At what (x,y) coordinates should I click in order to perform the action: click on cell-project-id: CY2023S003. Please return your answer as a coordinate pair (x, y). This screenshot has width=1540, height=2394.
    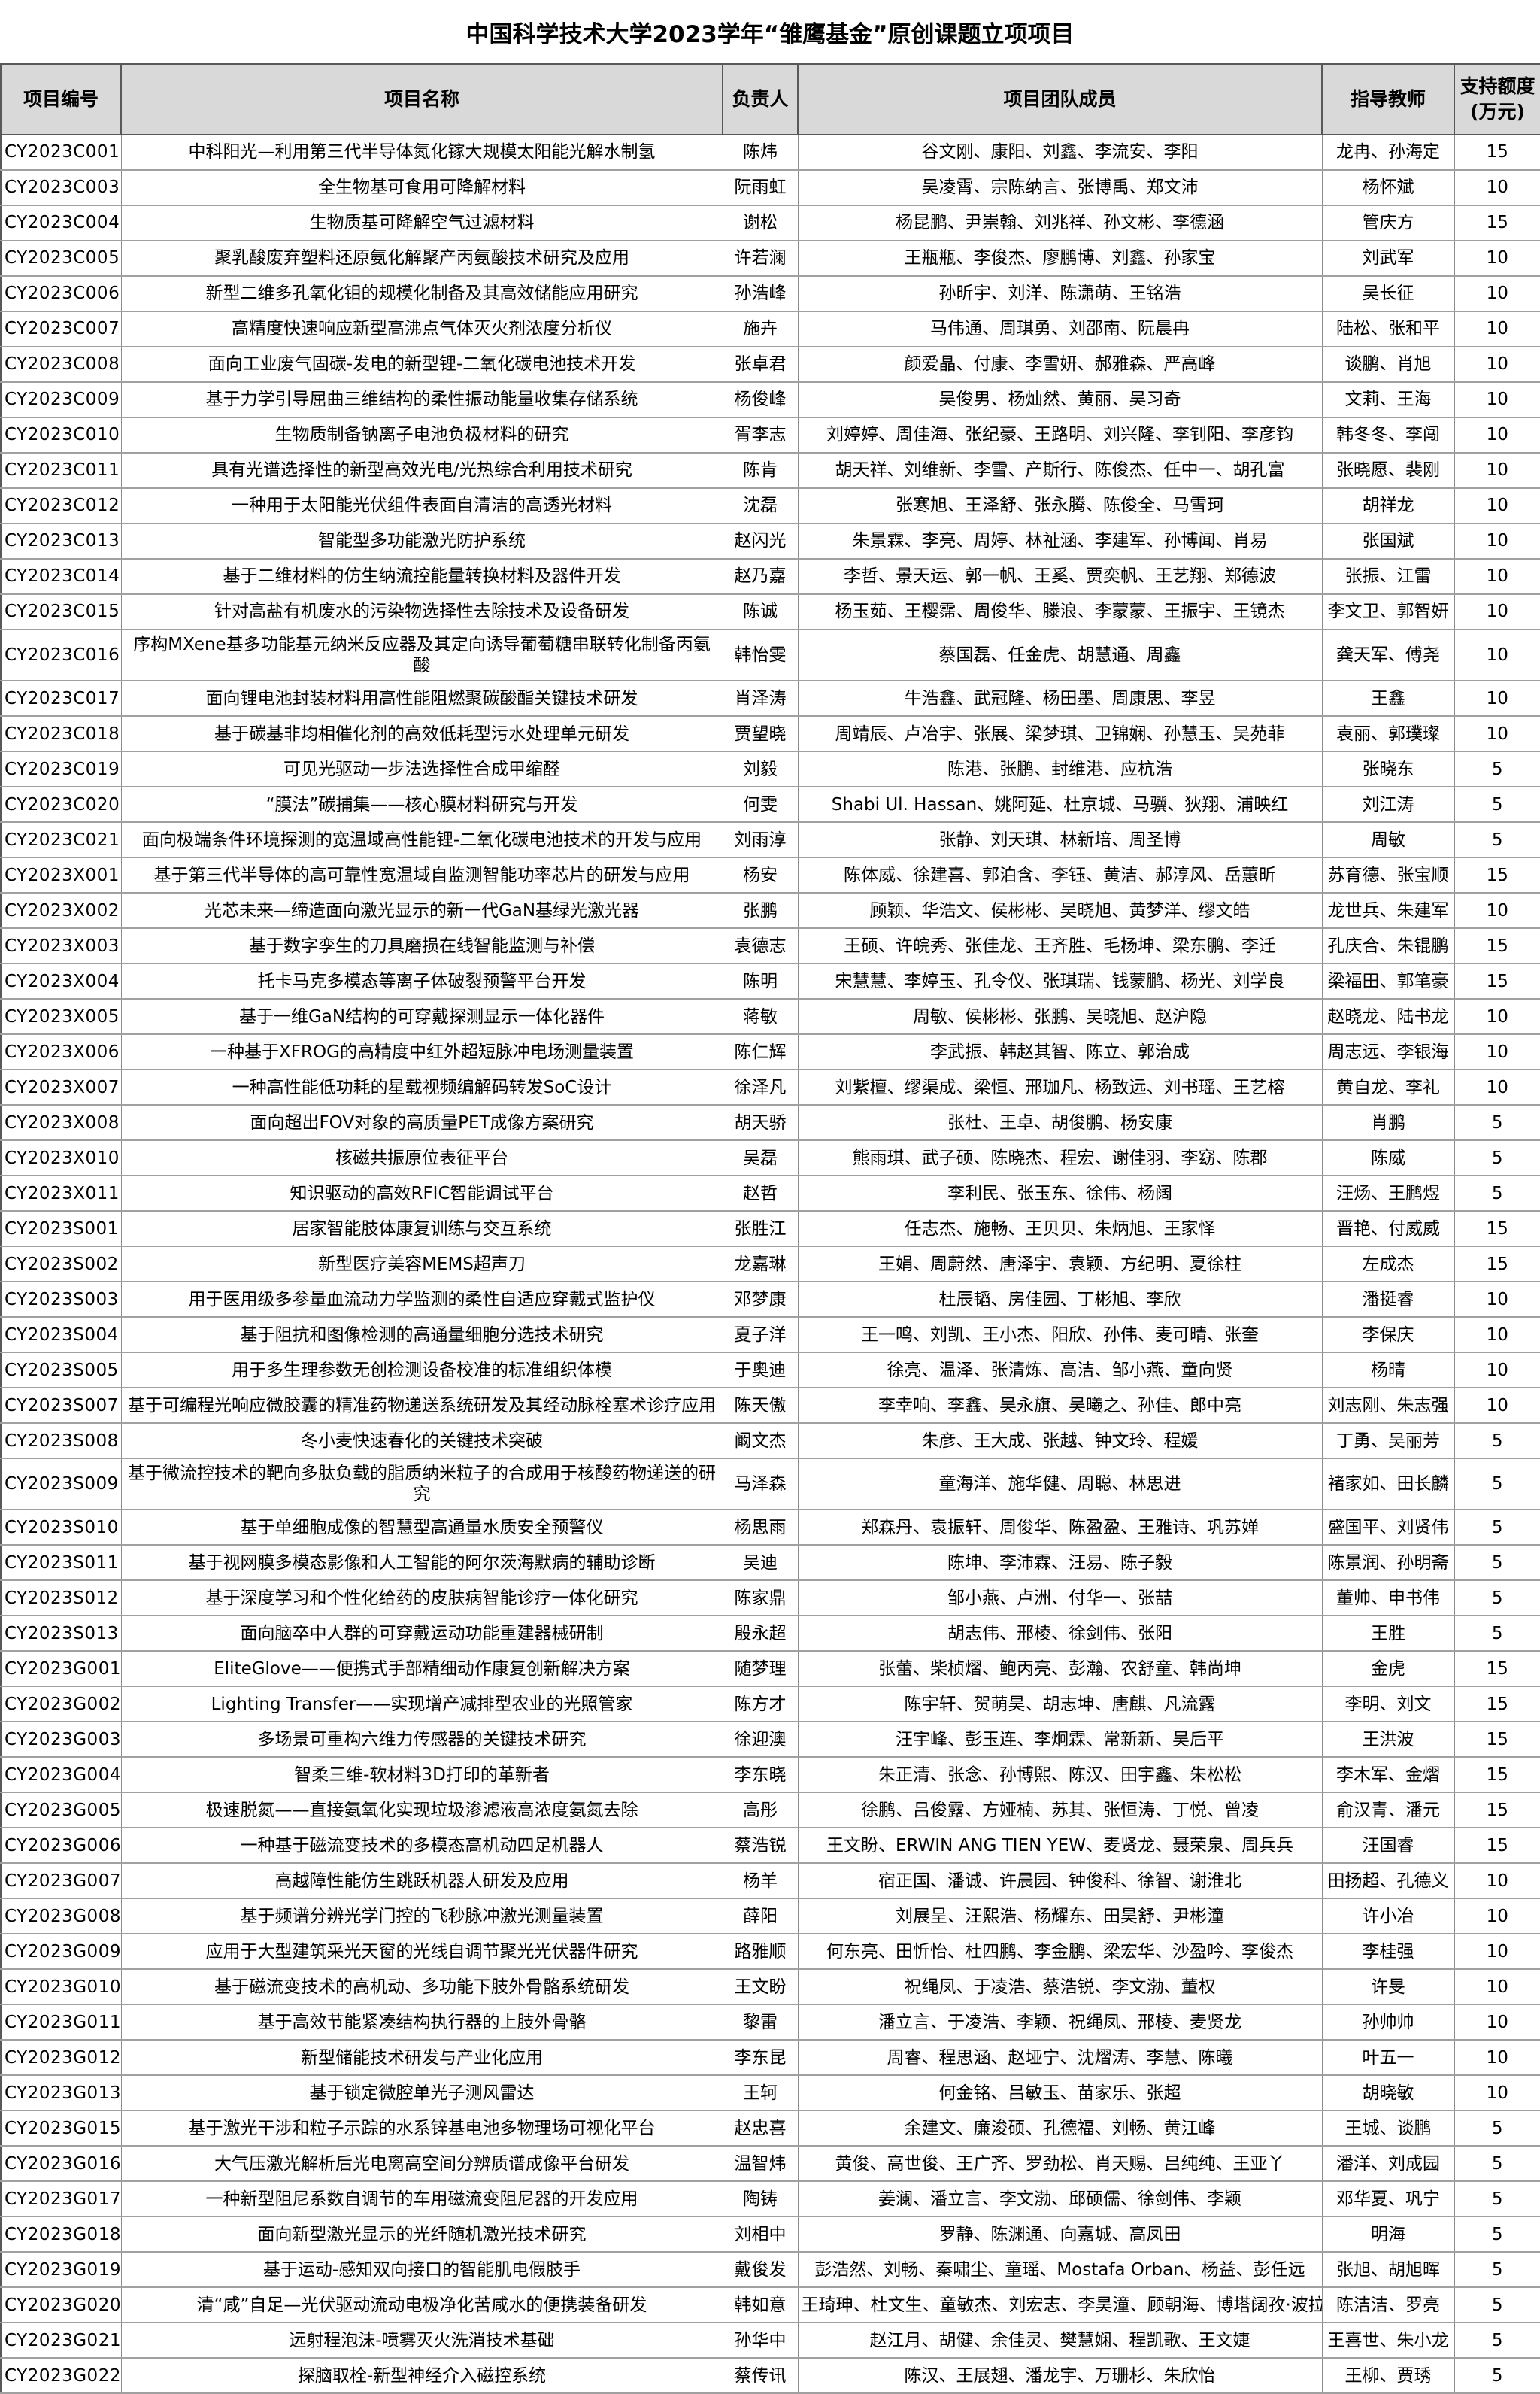
    Looking at the image, I should click on (61, 1299).